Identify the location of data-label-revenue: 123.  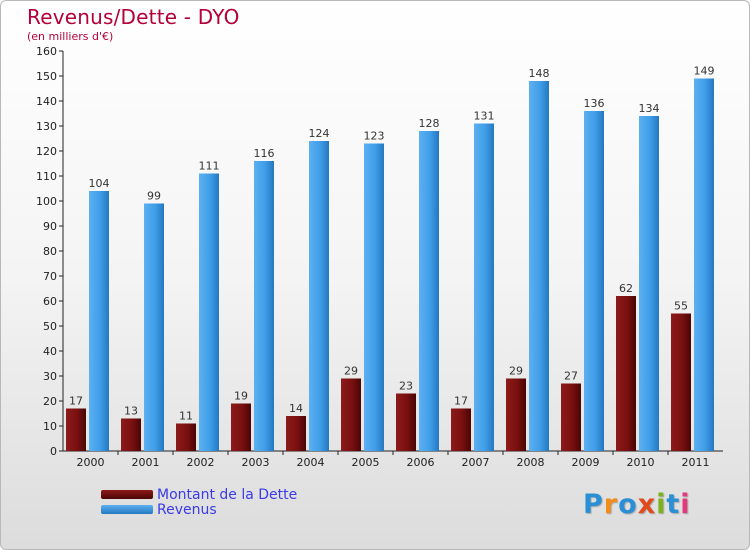
(374, 136).